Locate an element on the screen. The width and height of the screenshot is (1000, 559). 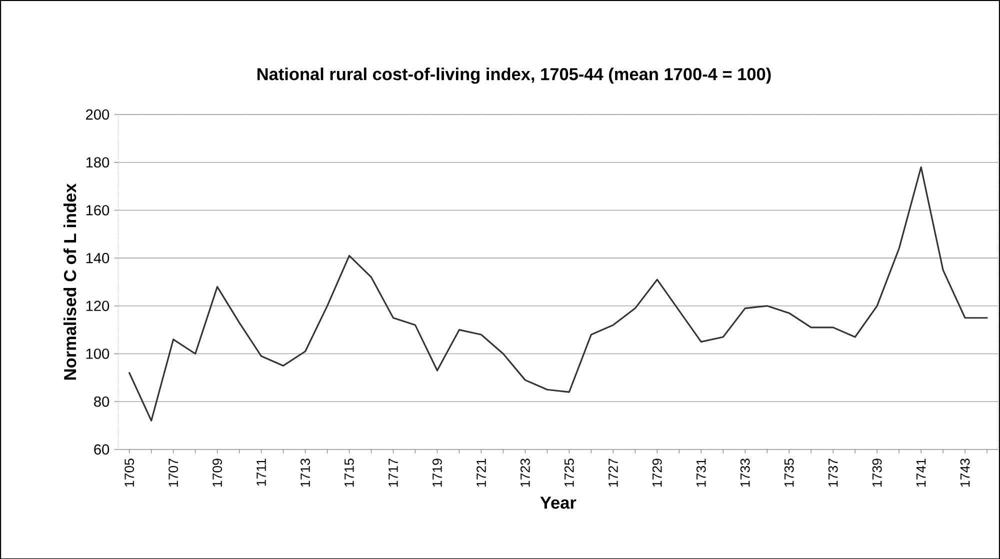
x-tick-label: 1733 is located at coordinates (745, 472).